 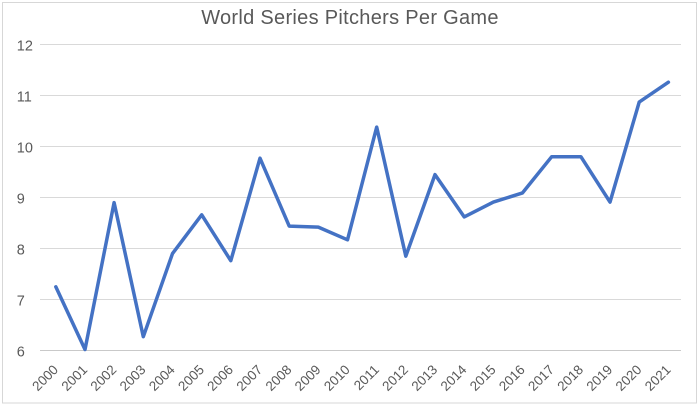 What do you see at coordinates (350, 18) in the screenshot?
I see `svg-text: World Series Pitchers Per Game` at bounding box center [350, 18].